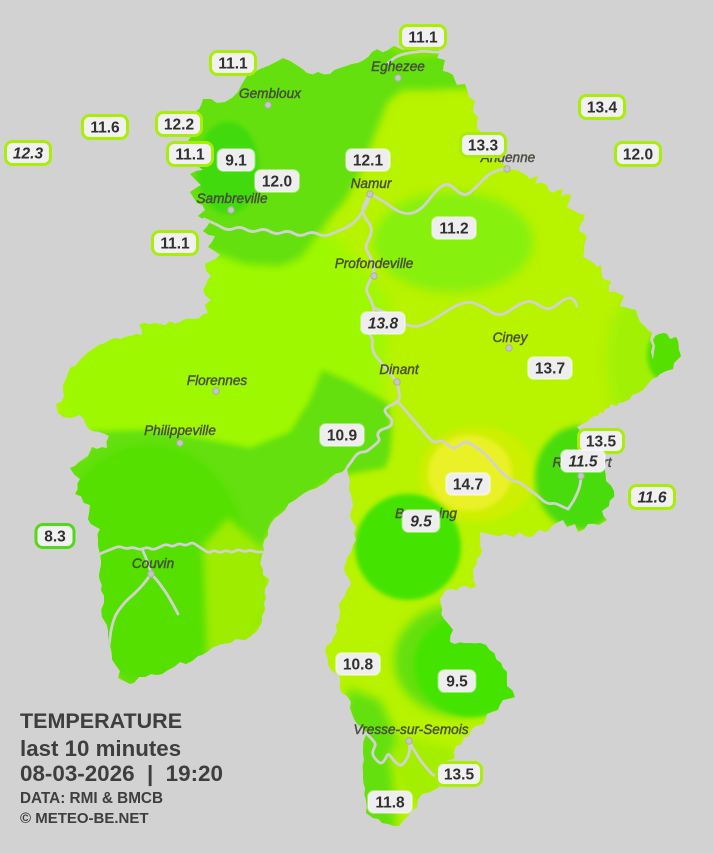 The height and width of the screenshot is (853, 713). What do you see at coordinates (483, 146) in the screenshot?
I see `svg-text: 13.3` at bounding box center [483, 146].